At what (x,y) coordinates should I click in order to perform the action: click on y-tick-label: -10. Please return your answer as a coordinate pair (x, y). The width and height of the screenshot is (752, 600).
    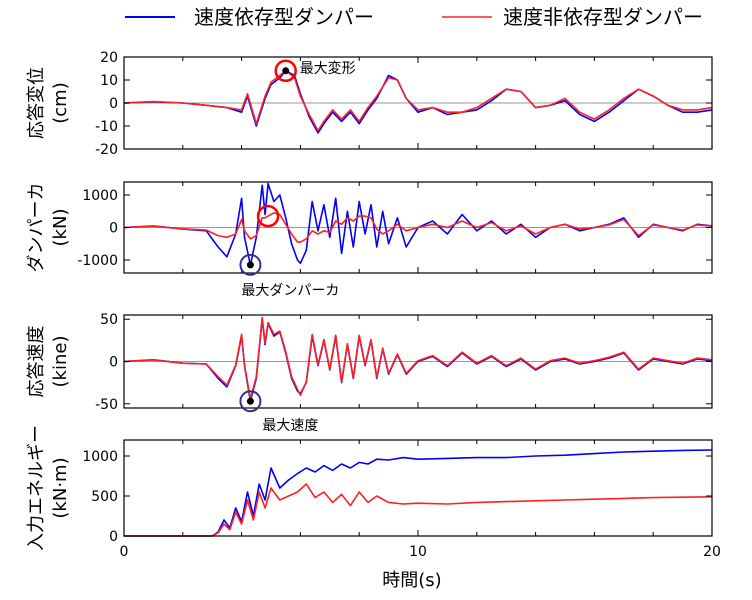
    Looking at the image, I should click on (106, 127).